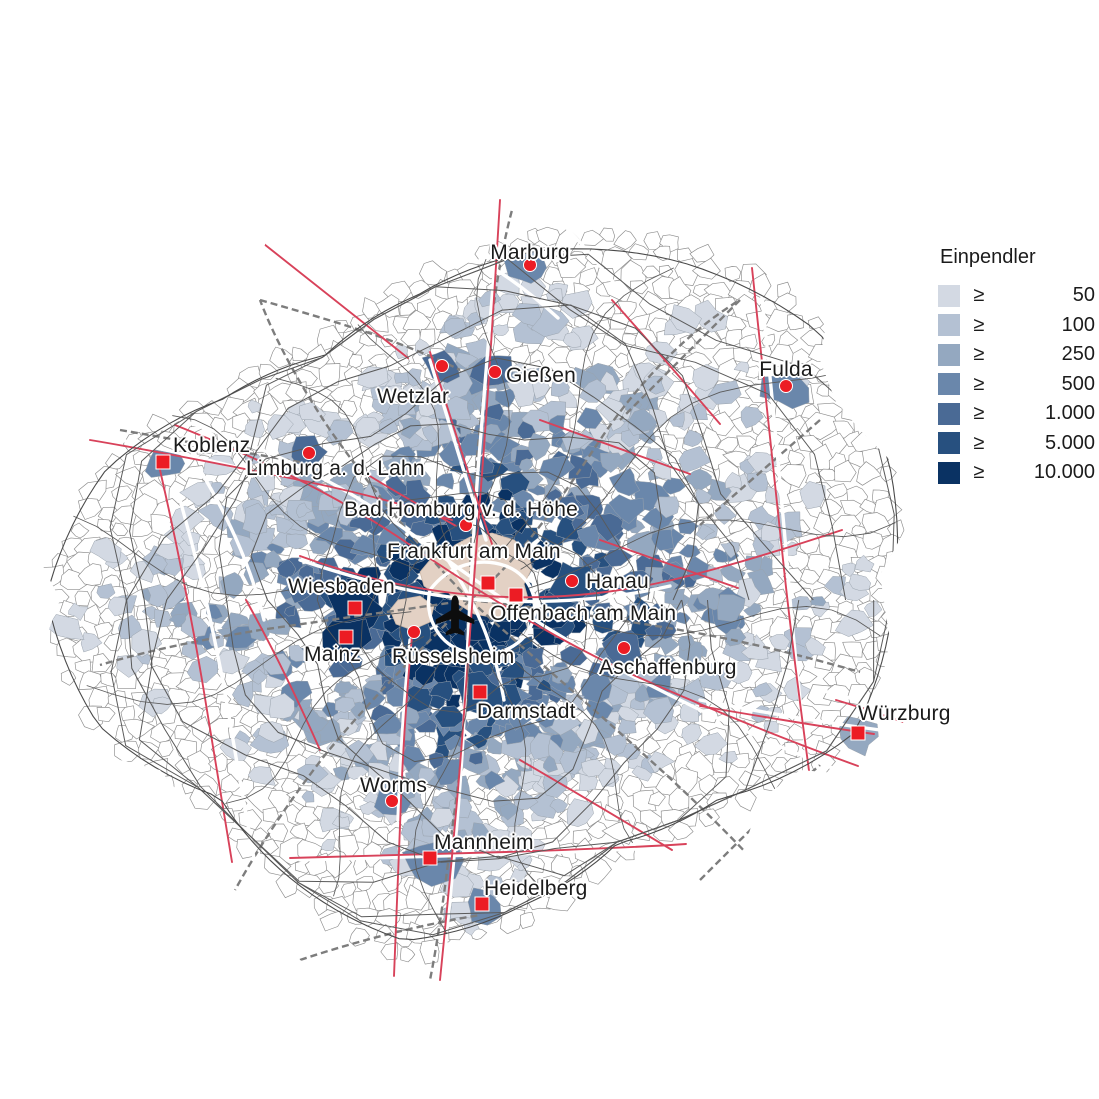  Describe the element at coordinates (1083, 295) in the screenshot. I see `legend-value: 50` at that location.